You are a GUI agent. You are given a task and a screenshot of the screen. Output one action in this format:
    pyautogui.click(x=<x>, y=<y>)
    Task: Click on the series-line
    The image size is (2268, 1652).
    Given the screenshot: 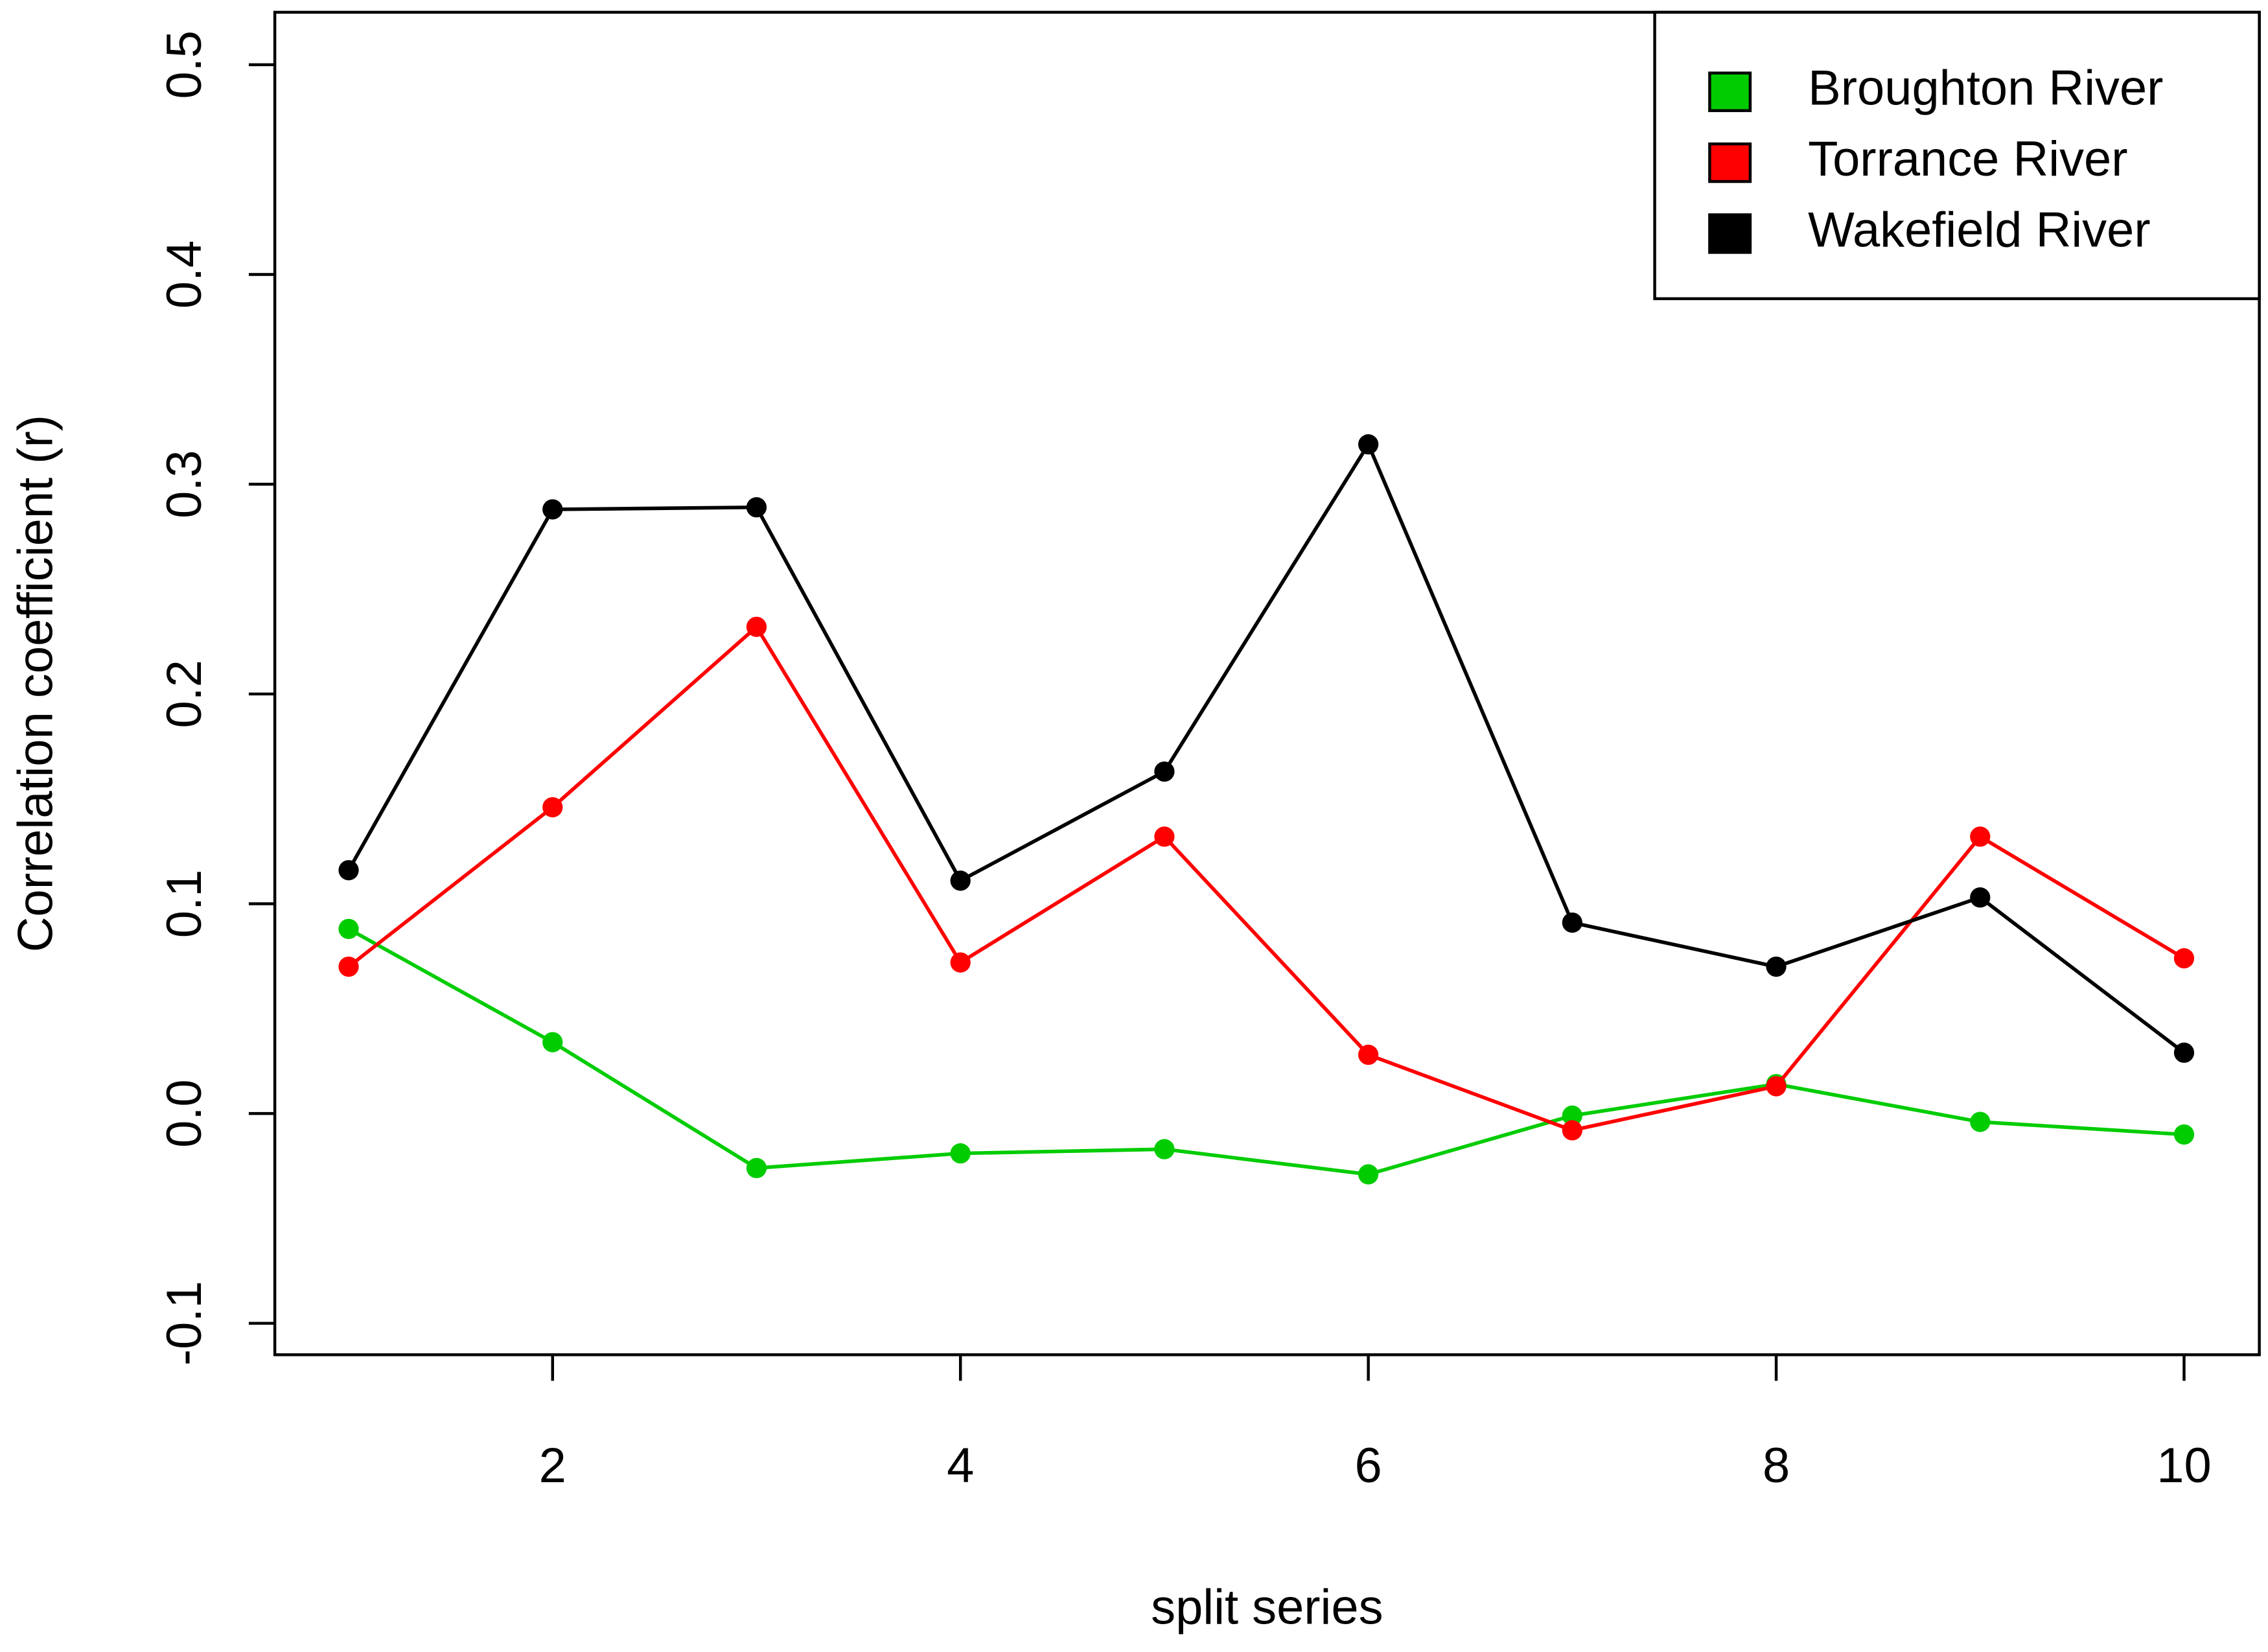 What is the action you would take?
    pyautogui.click(x=1265, y=1051)
    